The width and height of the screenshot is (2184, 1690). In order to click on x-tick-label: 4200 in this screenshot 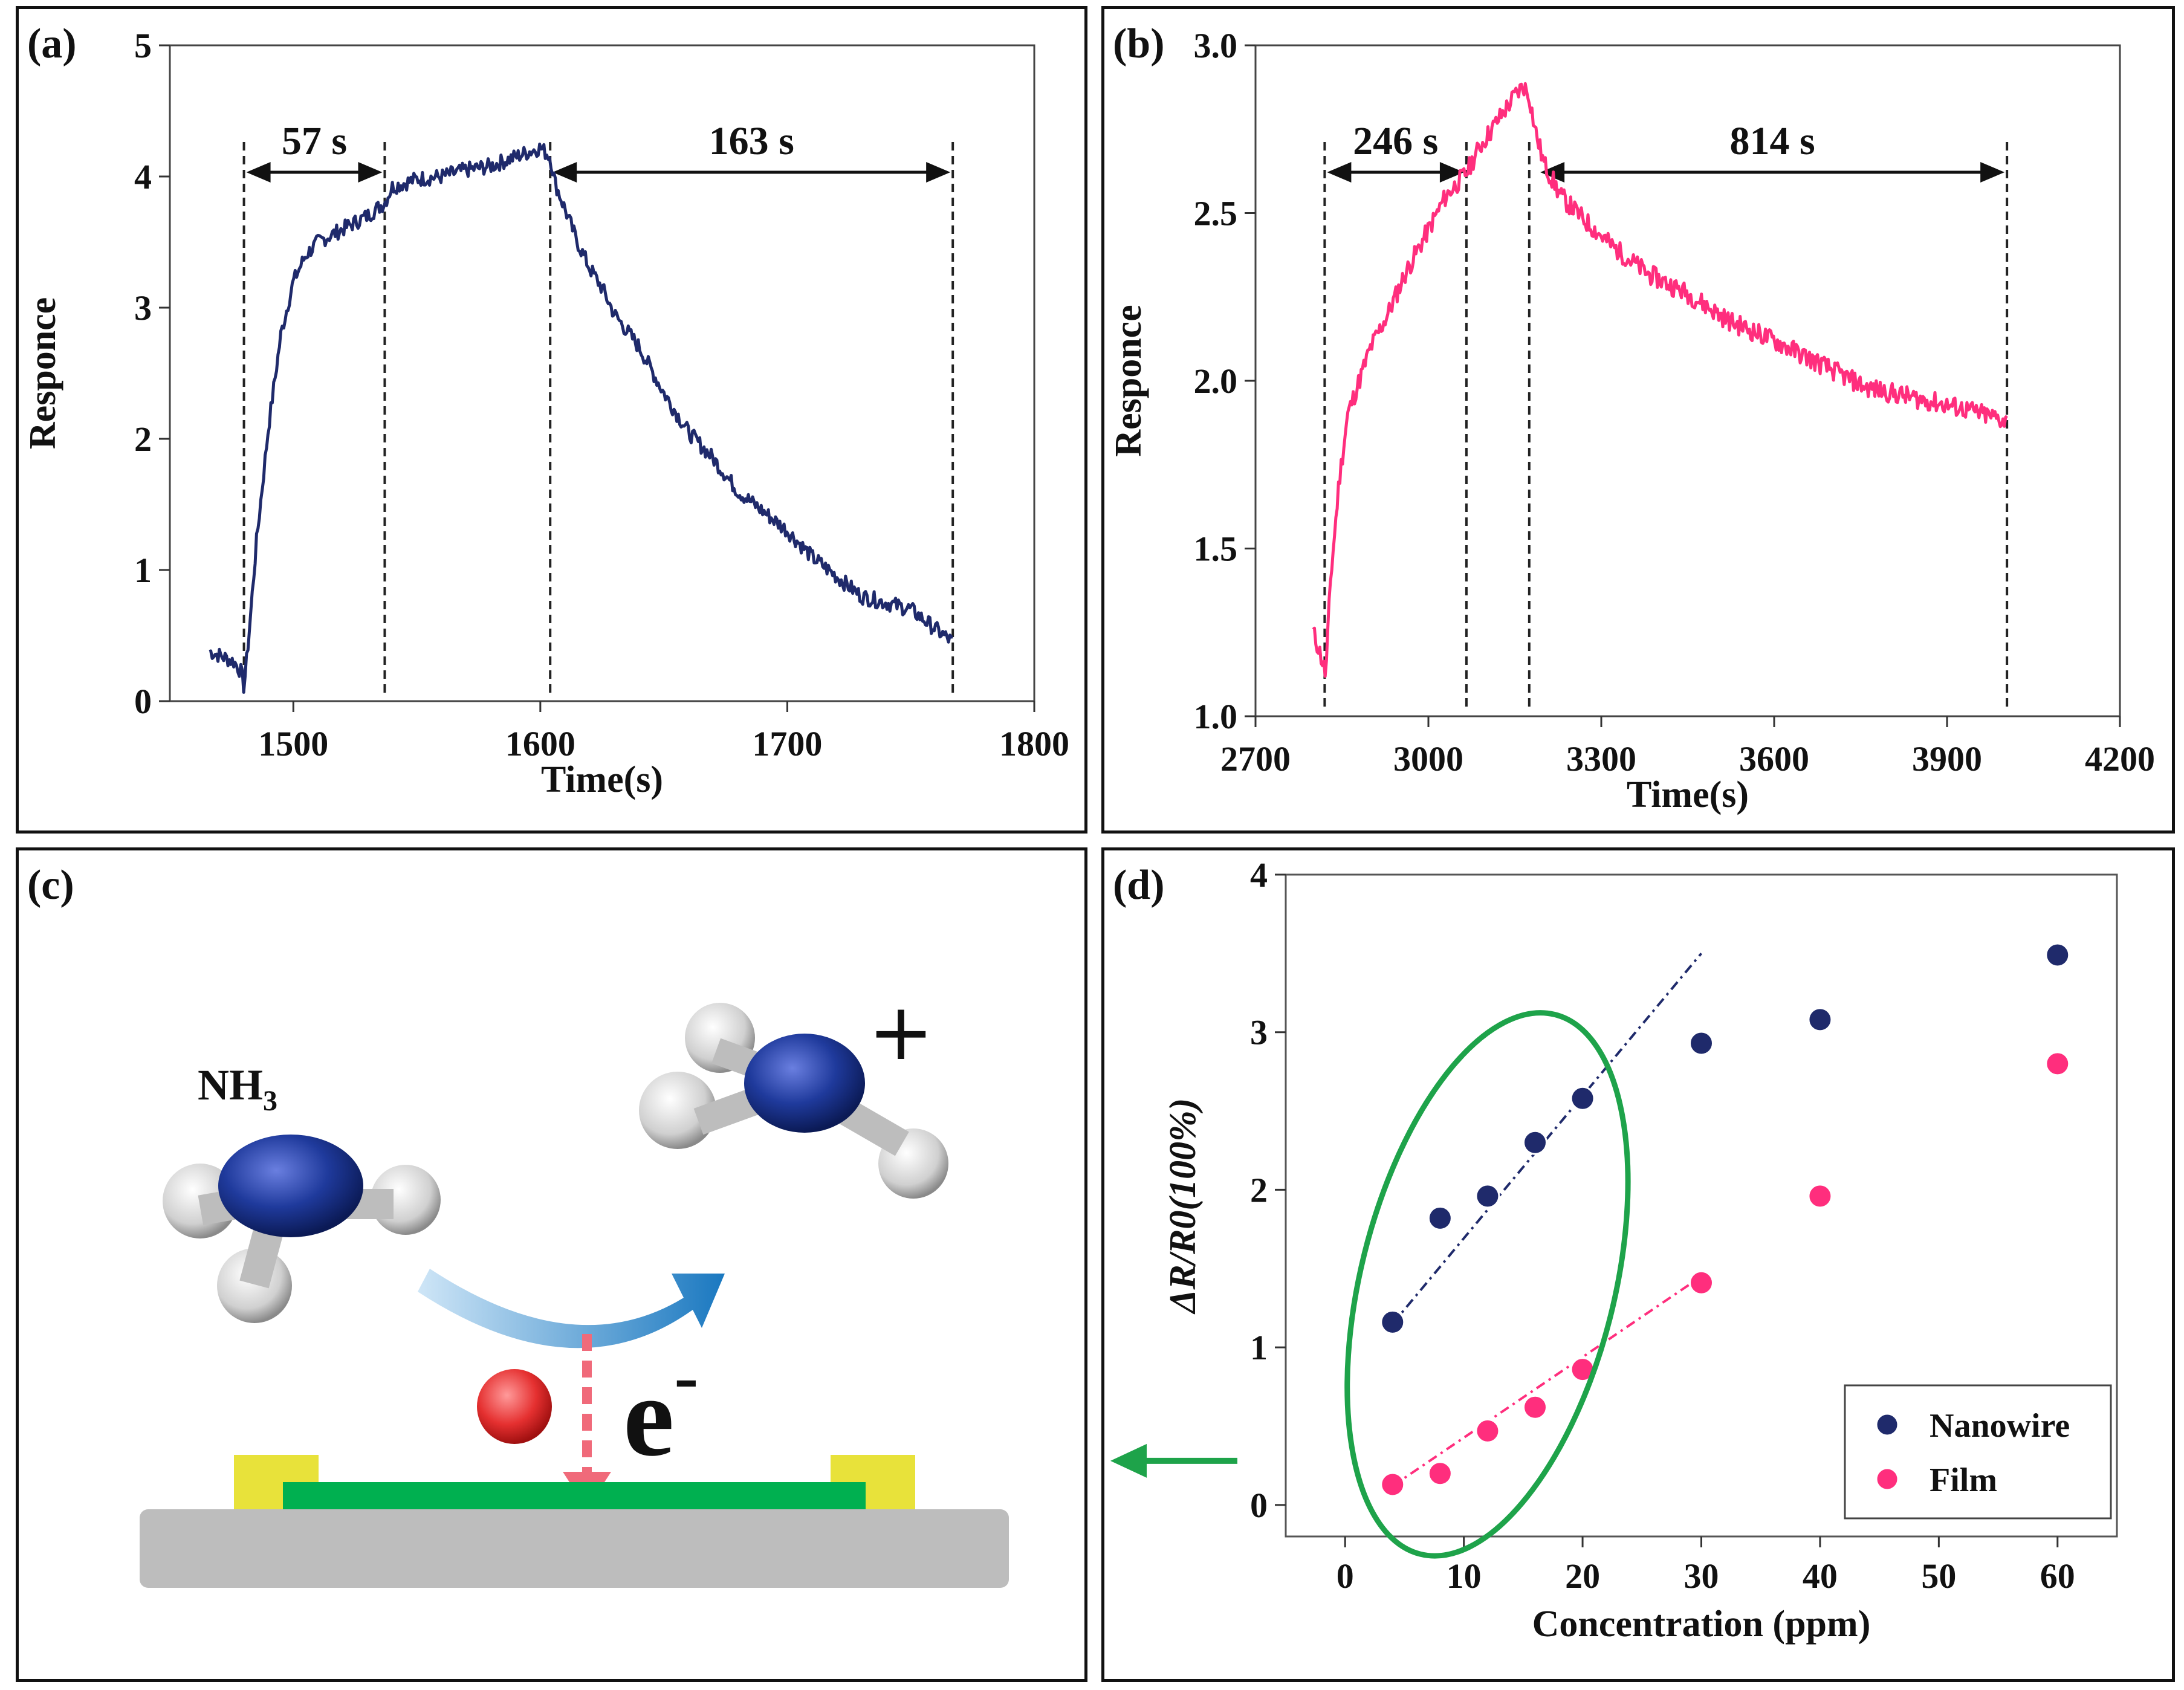, I will do `click(2120, 759)`.